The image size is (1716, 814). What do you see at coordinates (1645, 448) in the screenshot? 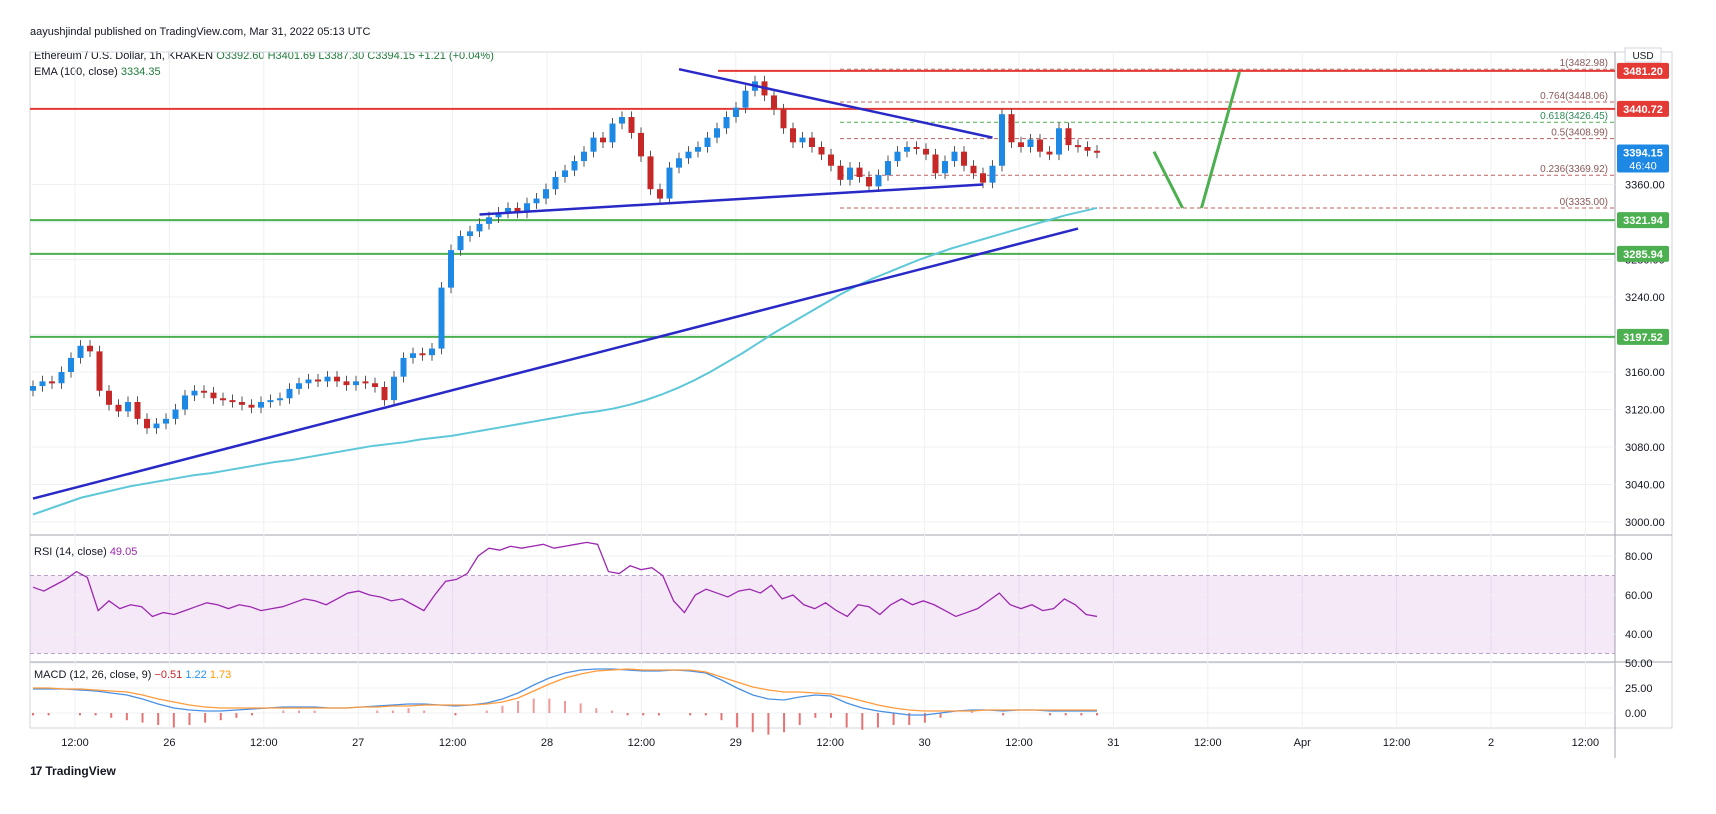
I see `y-tick-label: 3080.00` at bounding box center [1645, 448].